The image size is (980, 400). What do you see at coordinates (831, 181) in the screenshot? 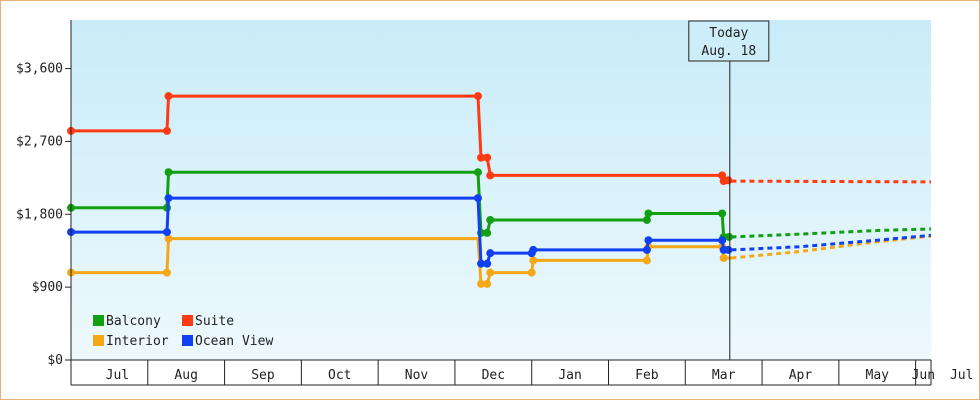
I see `series-suite-forecast` at bounding box center [831, 181].